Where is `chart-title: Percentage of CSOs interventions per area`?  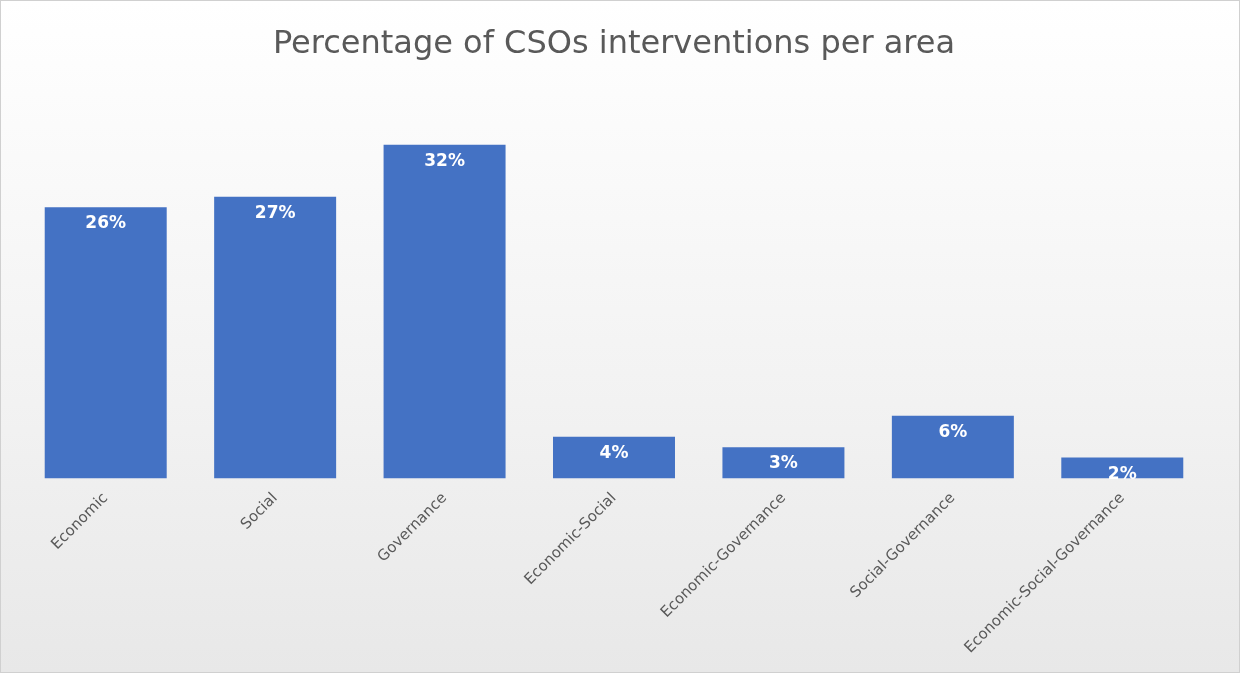 chart-title: Percentage of CSOs interventions per area is located at coordinates (614, 41).